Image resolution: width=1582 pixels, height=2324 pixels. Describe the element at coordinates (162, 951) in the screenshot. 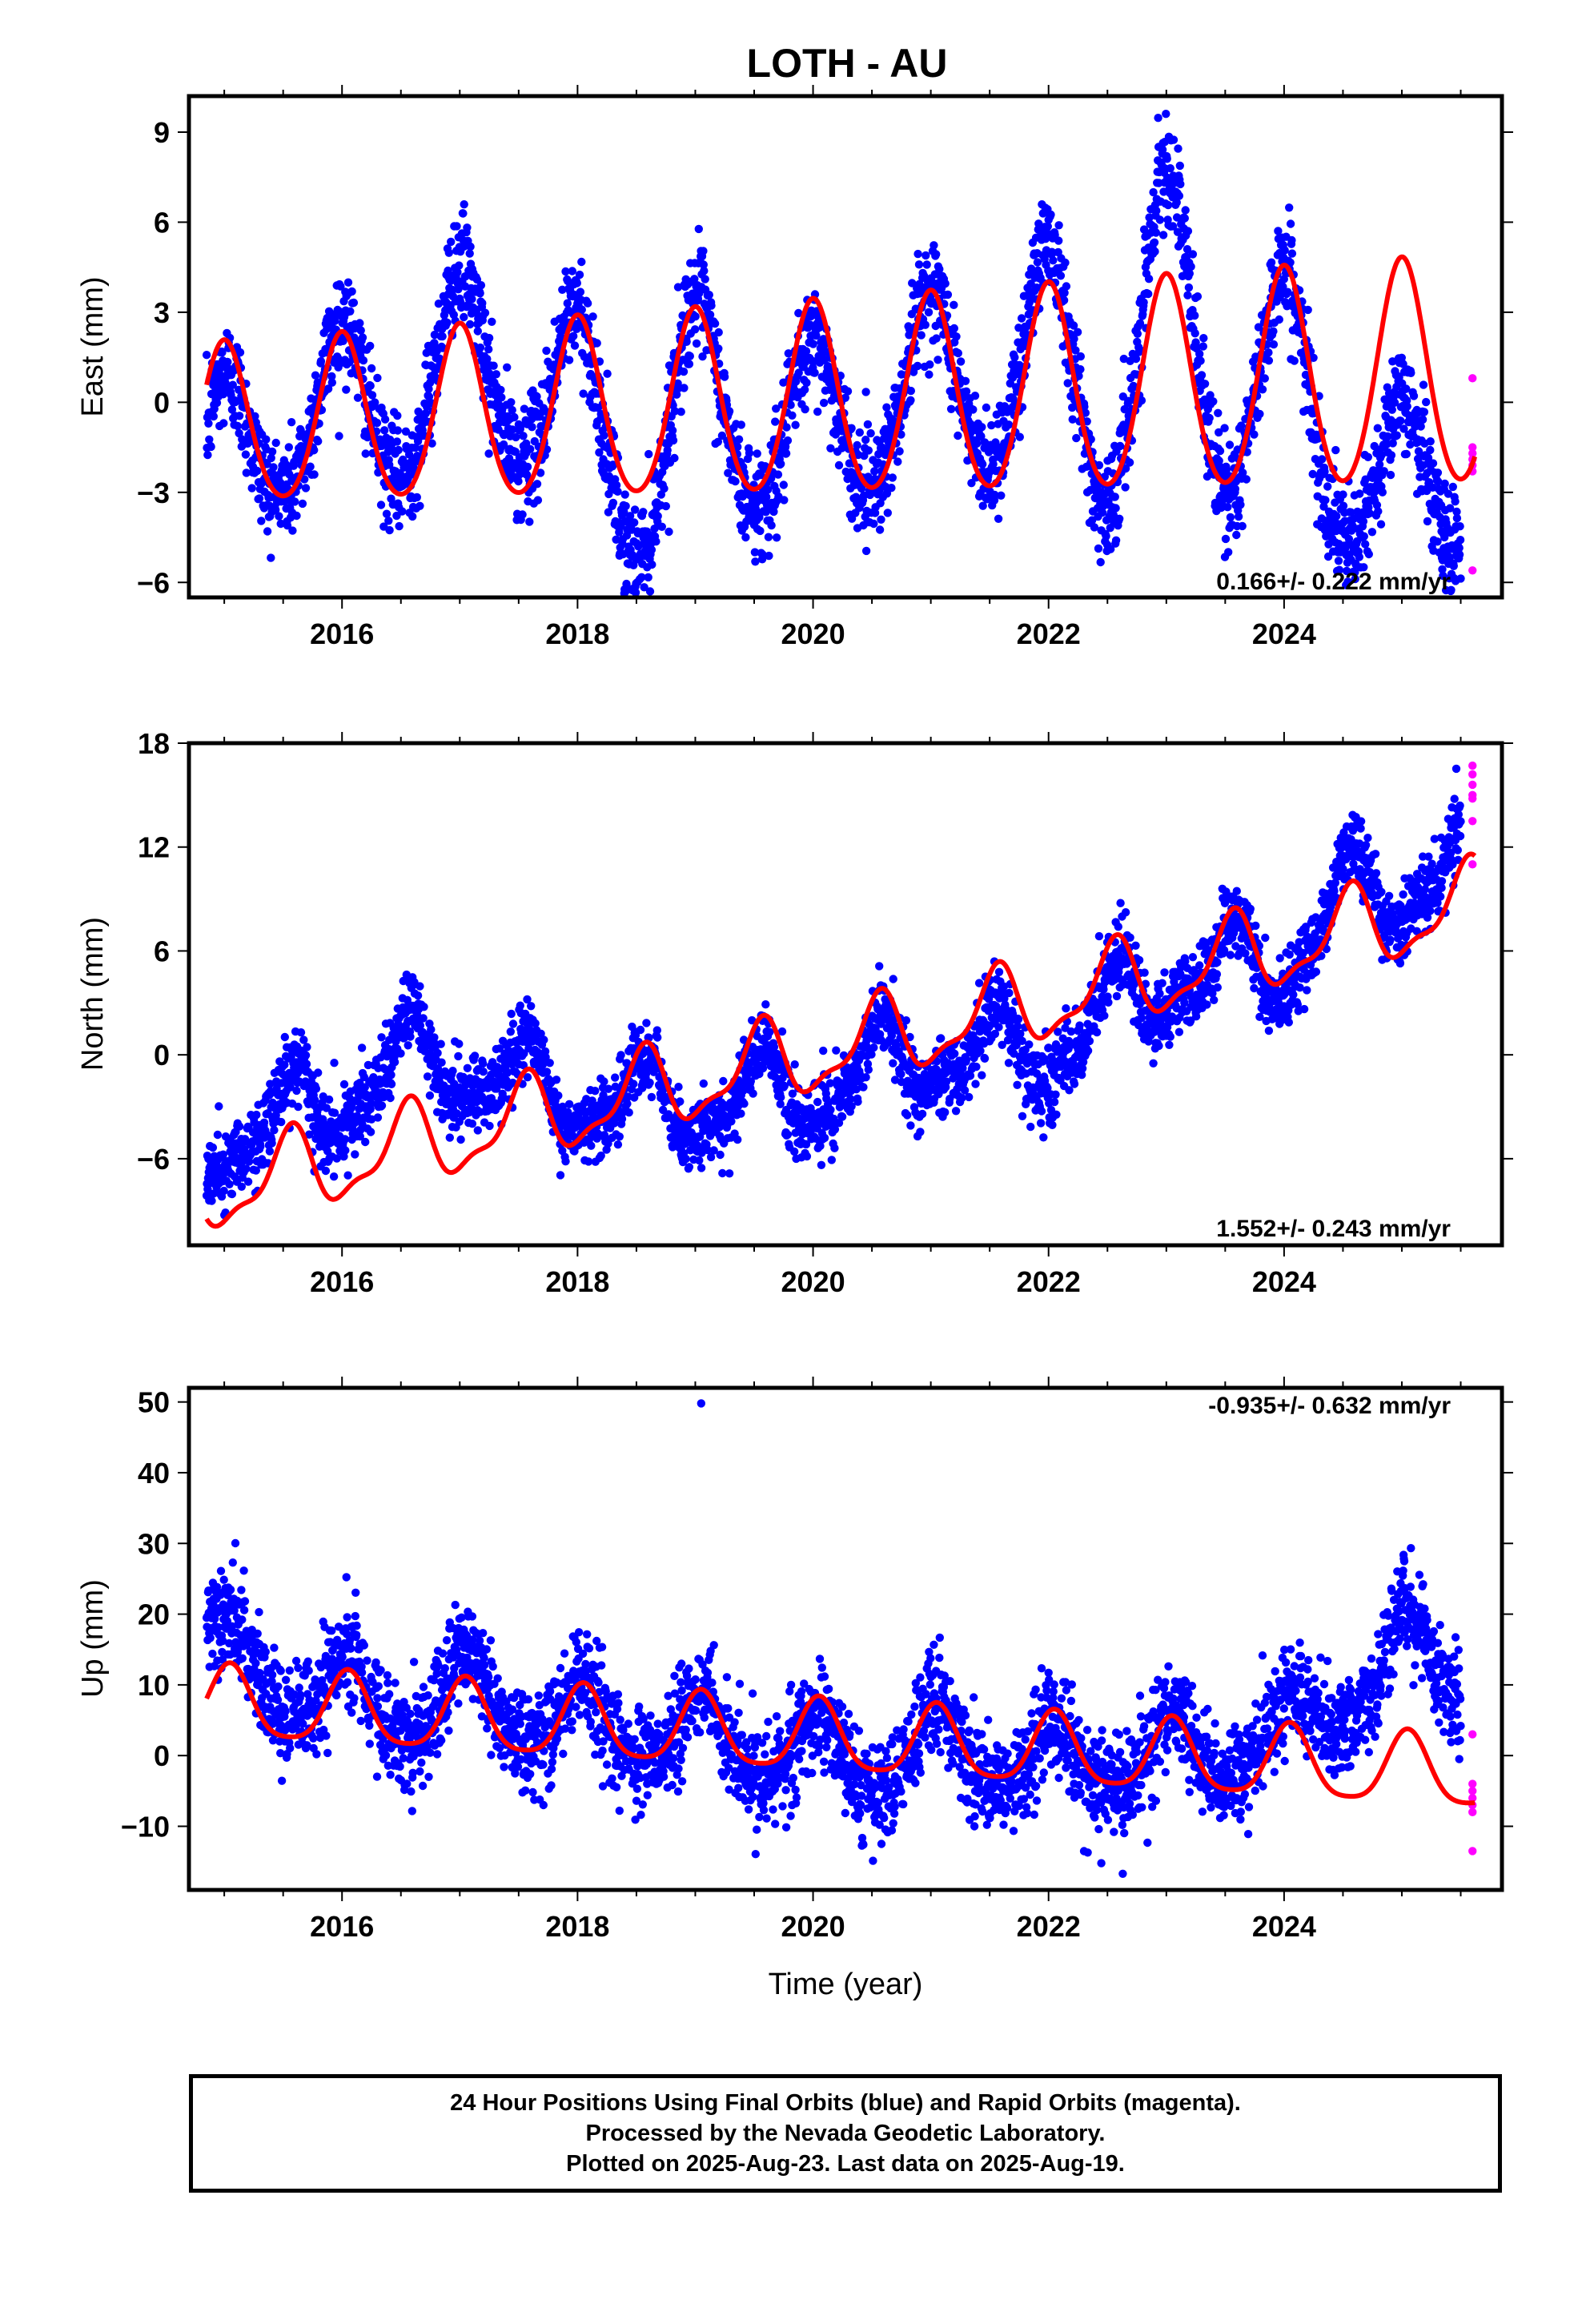

I see `y-tick-label: 6` at that location.